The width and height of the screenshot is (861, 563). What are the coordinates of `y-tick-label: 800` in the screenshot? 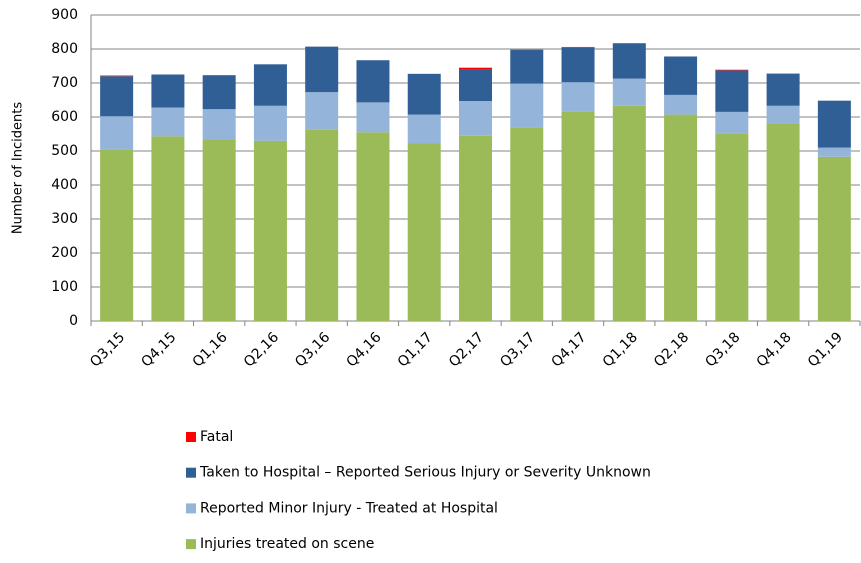 It's located at (64, 49).